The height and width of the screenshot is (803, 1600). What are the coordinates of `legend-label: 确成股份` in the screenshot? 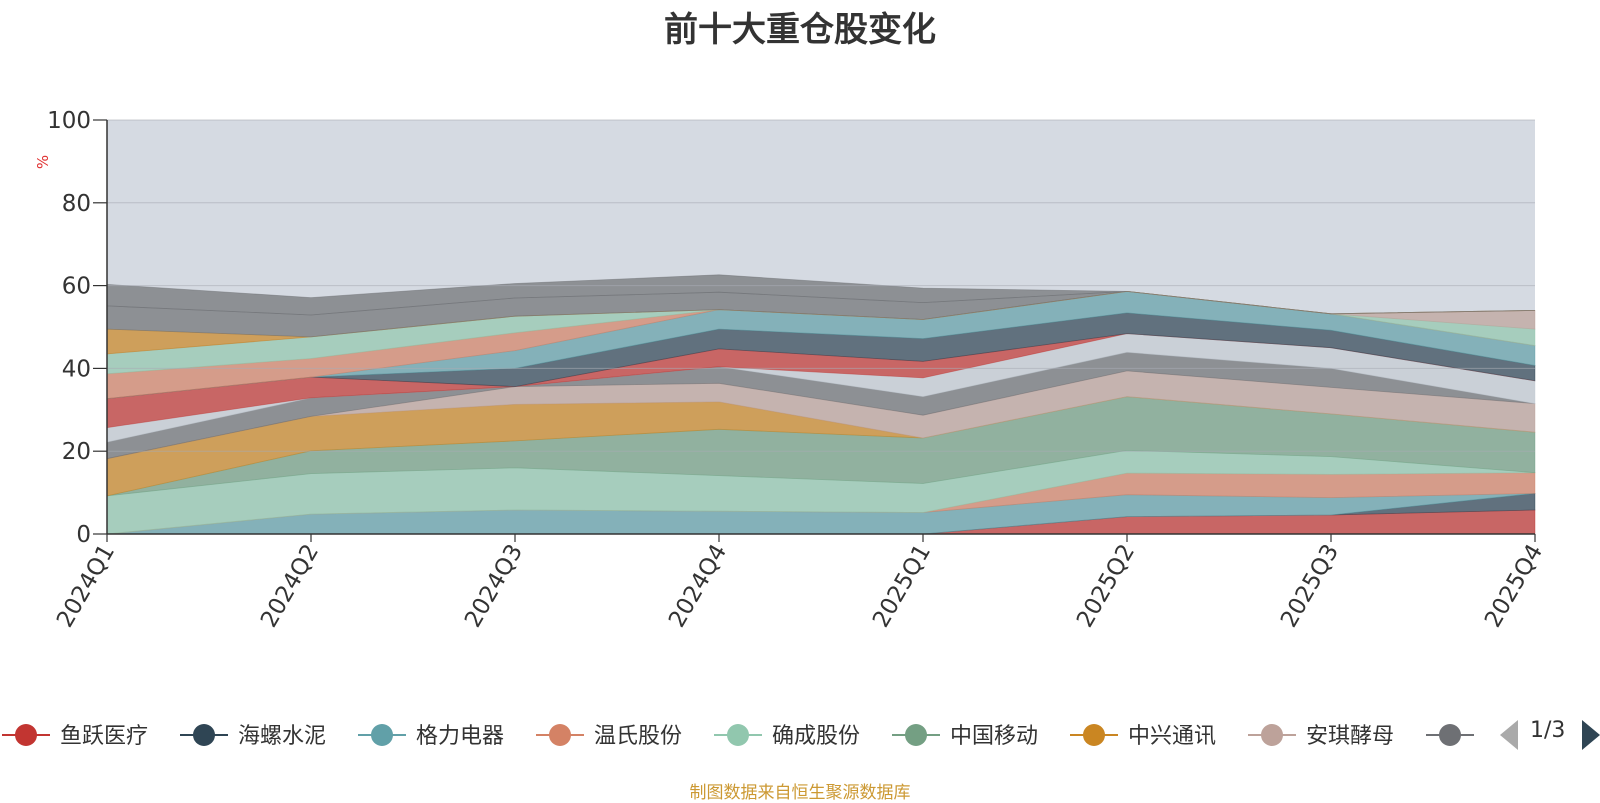 It's located at (816, 736).